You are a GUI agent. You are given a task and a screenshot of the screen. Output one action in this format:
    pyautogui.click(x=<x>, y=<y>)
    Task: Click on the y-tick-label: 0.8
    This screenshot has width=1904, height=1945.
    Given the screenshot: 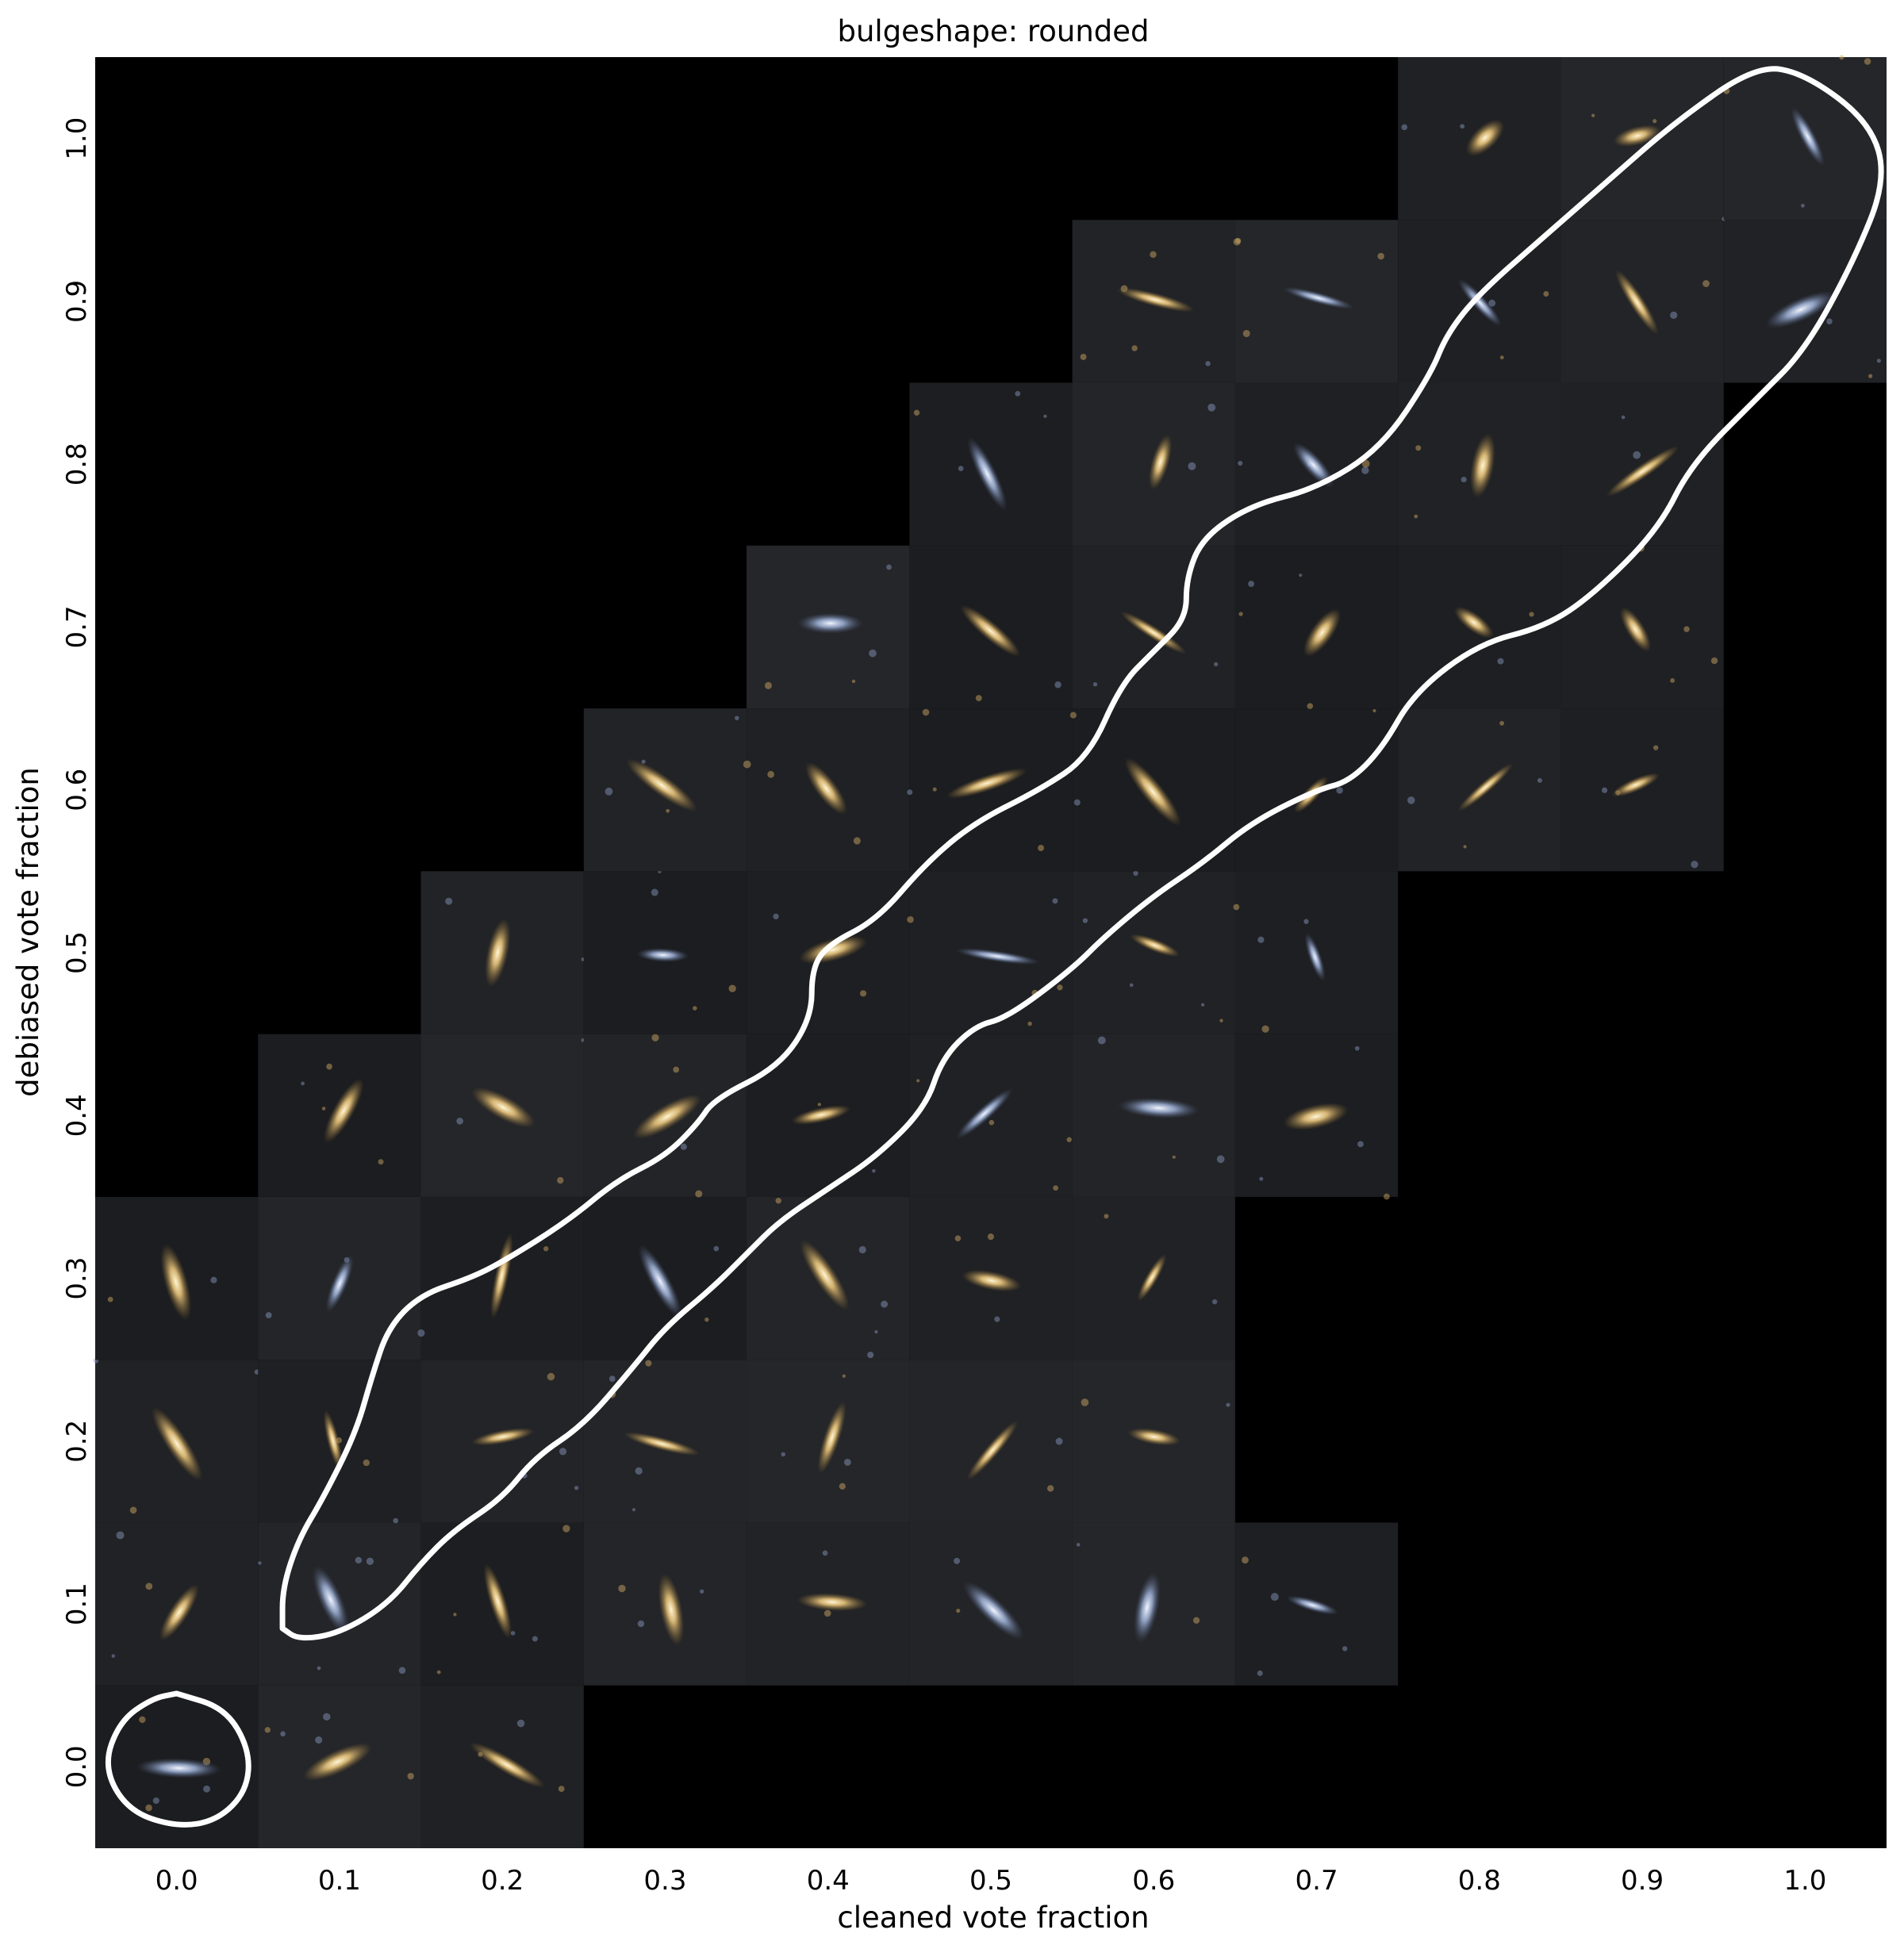 What is the action you would take?
    pyautogui.click(x=77, y=464)
    